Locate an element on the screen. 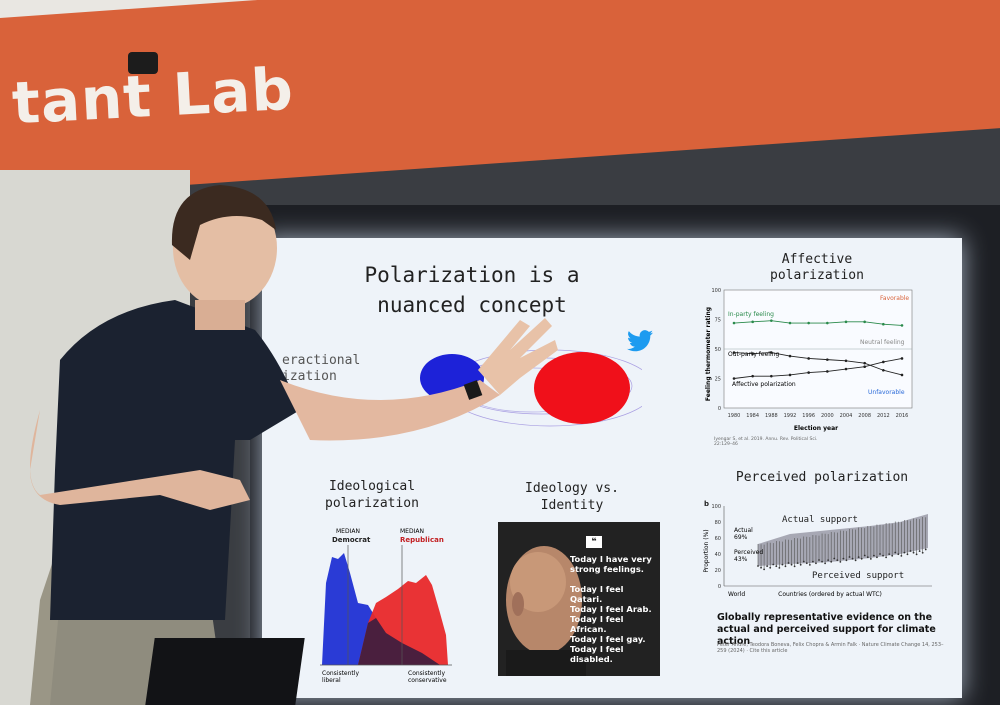 This screenshot has width=1000, height=705. median-rep-label: Republican is located at coordinates (422, 540).